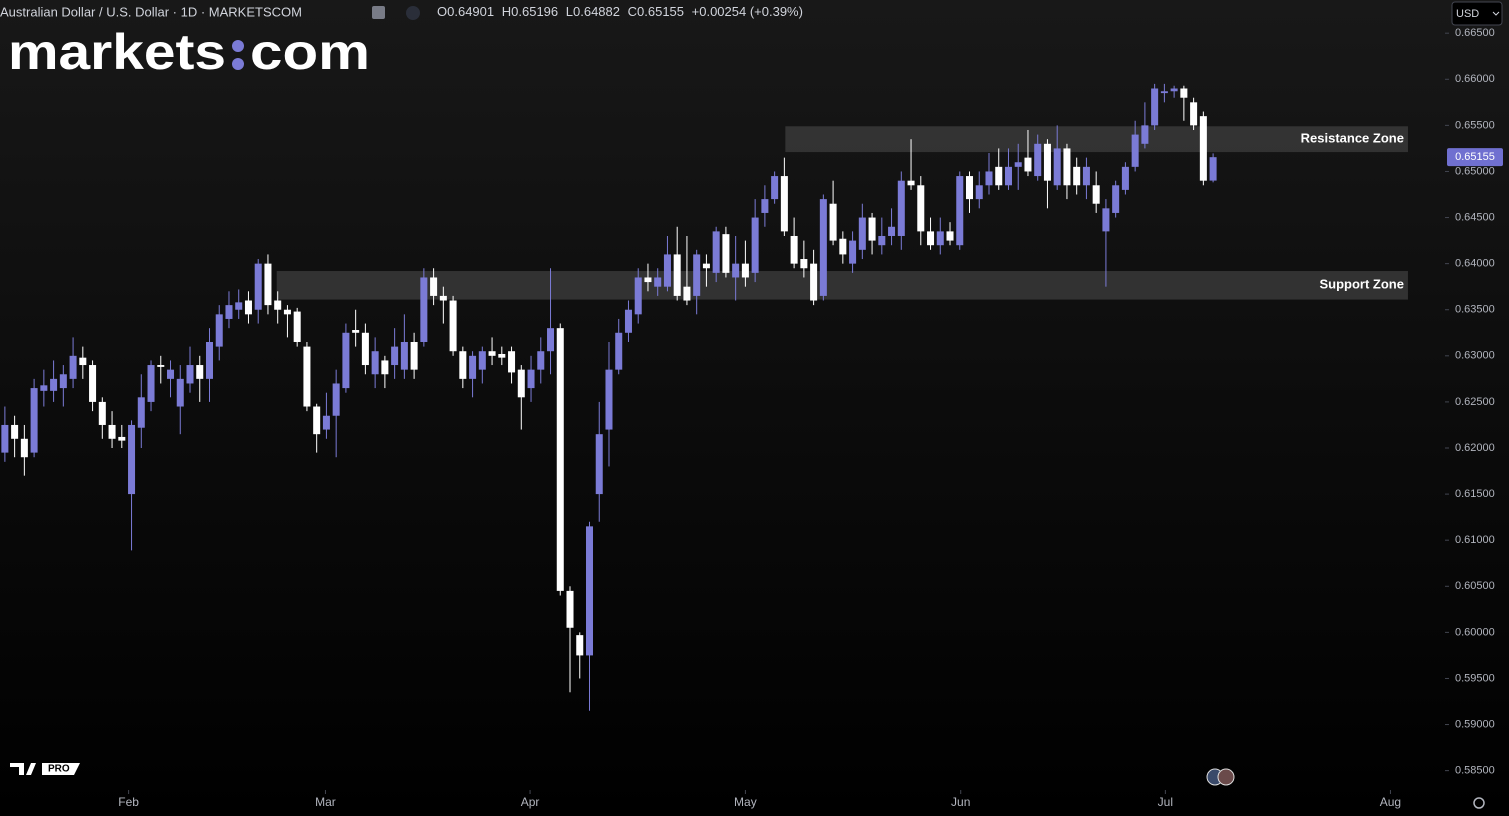  What do you see at coordinates (1467, 14) in the screenshot?
I see `currency-label: USD` at bounding box center [1467, 14].